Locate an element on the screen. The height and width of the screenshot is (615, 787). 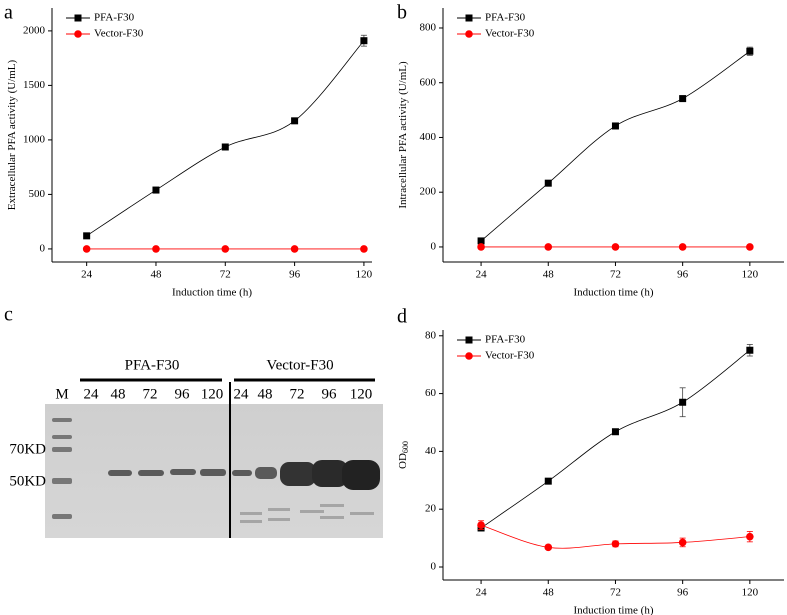
y-axis-label-text: Extracellular PFA activity (U/mL) is located at coordinates (12, 134).